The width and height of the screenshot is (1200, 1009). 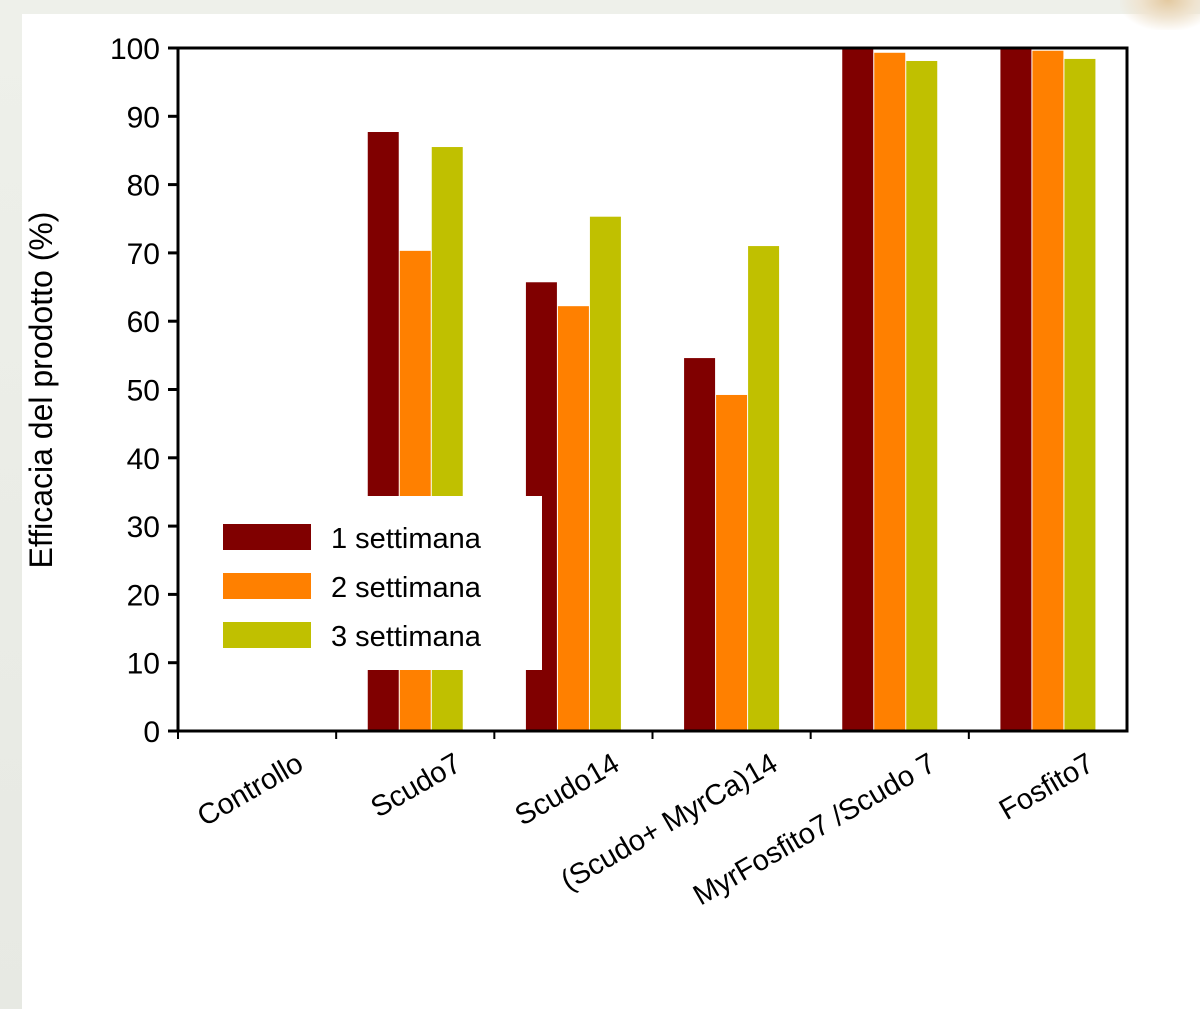 What do you see at coordinates (143, 459) in the screenshot?
I see `y-tick-label: 40` at bounding box center [143, 459].